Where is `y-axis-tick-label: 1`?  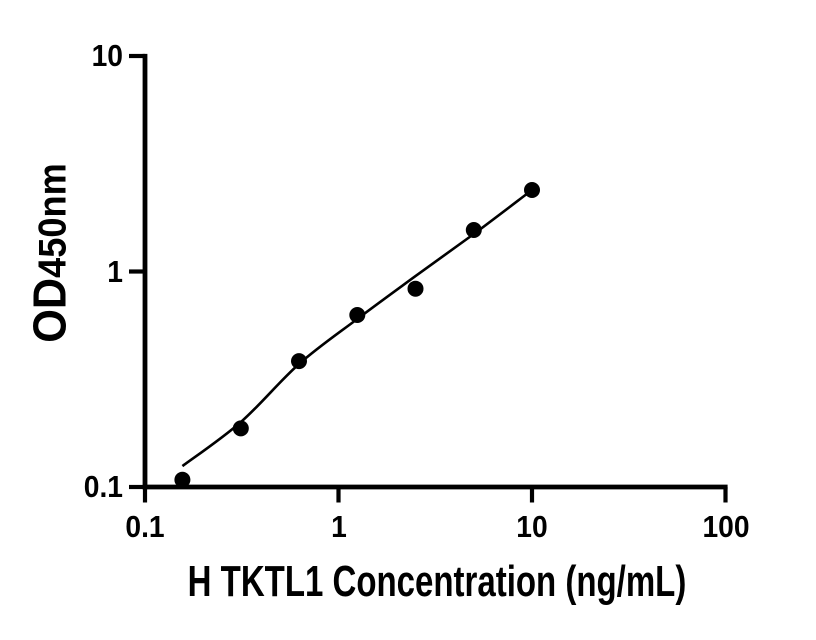
y-axis-tick-label: 1 is located at coordinates (115, 271).